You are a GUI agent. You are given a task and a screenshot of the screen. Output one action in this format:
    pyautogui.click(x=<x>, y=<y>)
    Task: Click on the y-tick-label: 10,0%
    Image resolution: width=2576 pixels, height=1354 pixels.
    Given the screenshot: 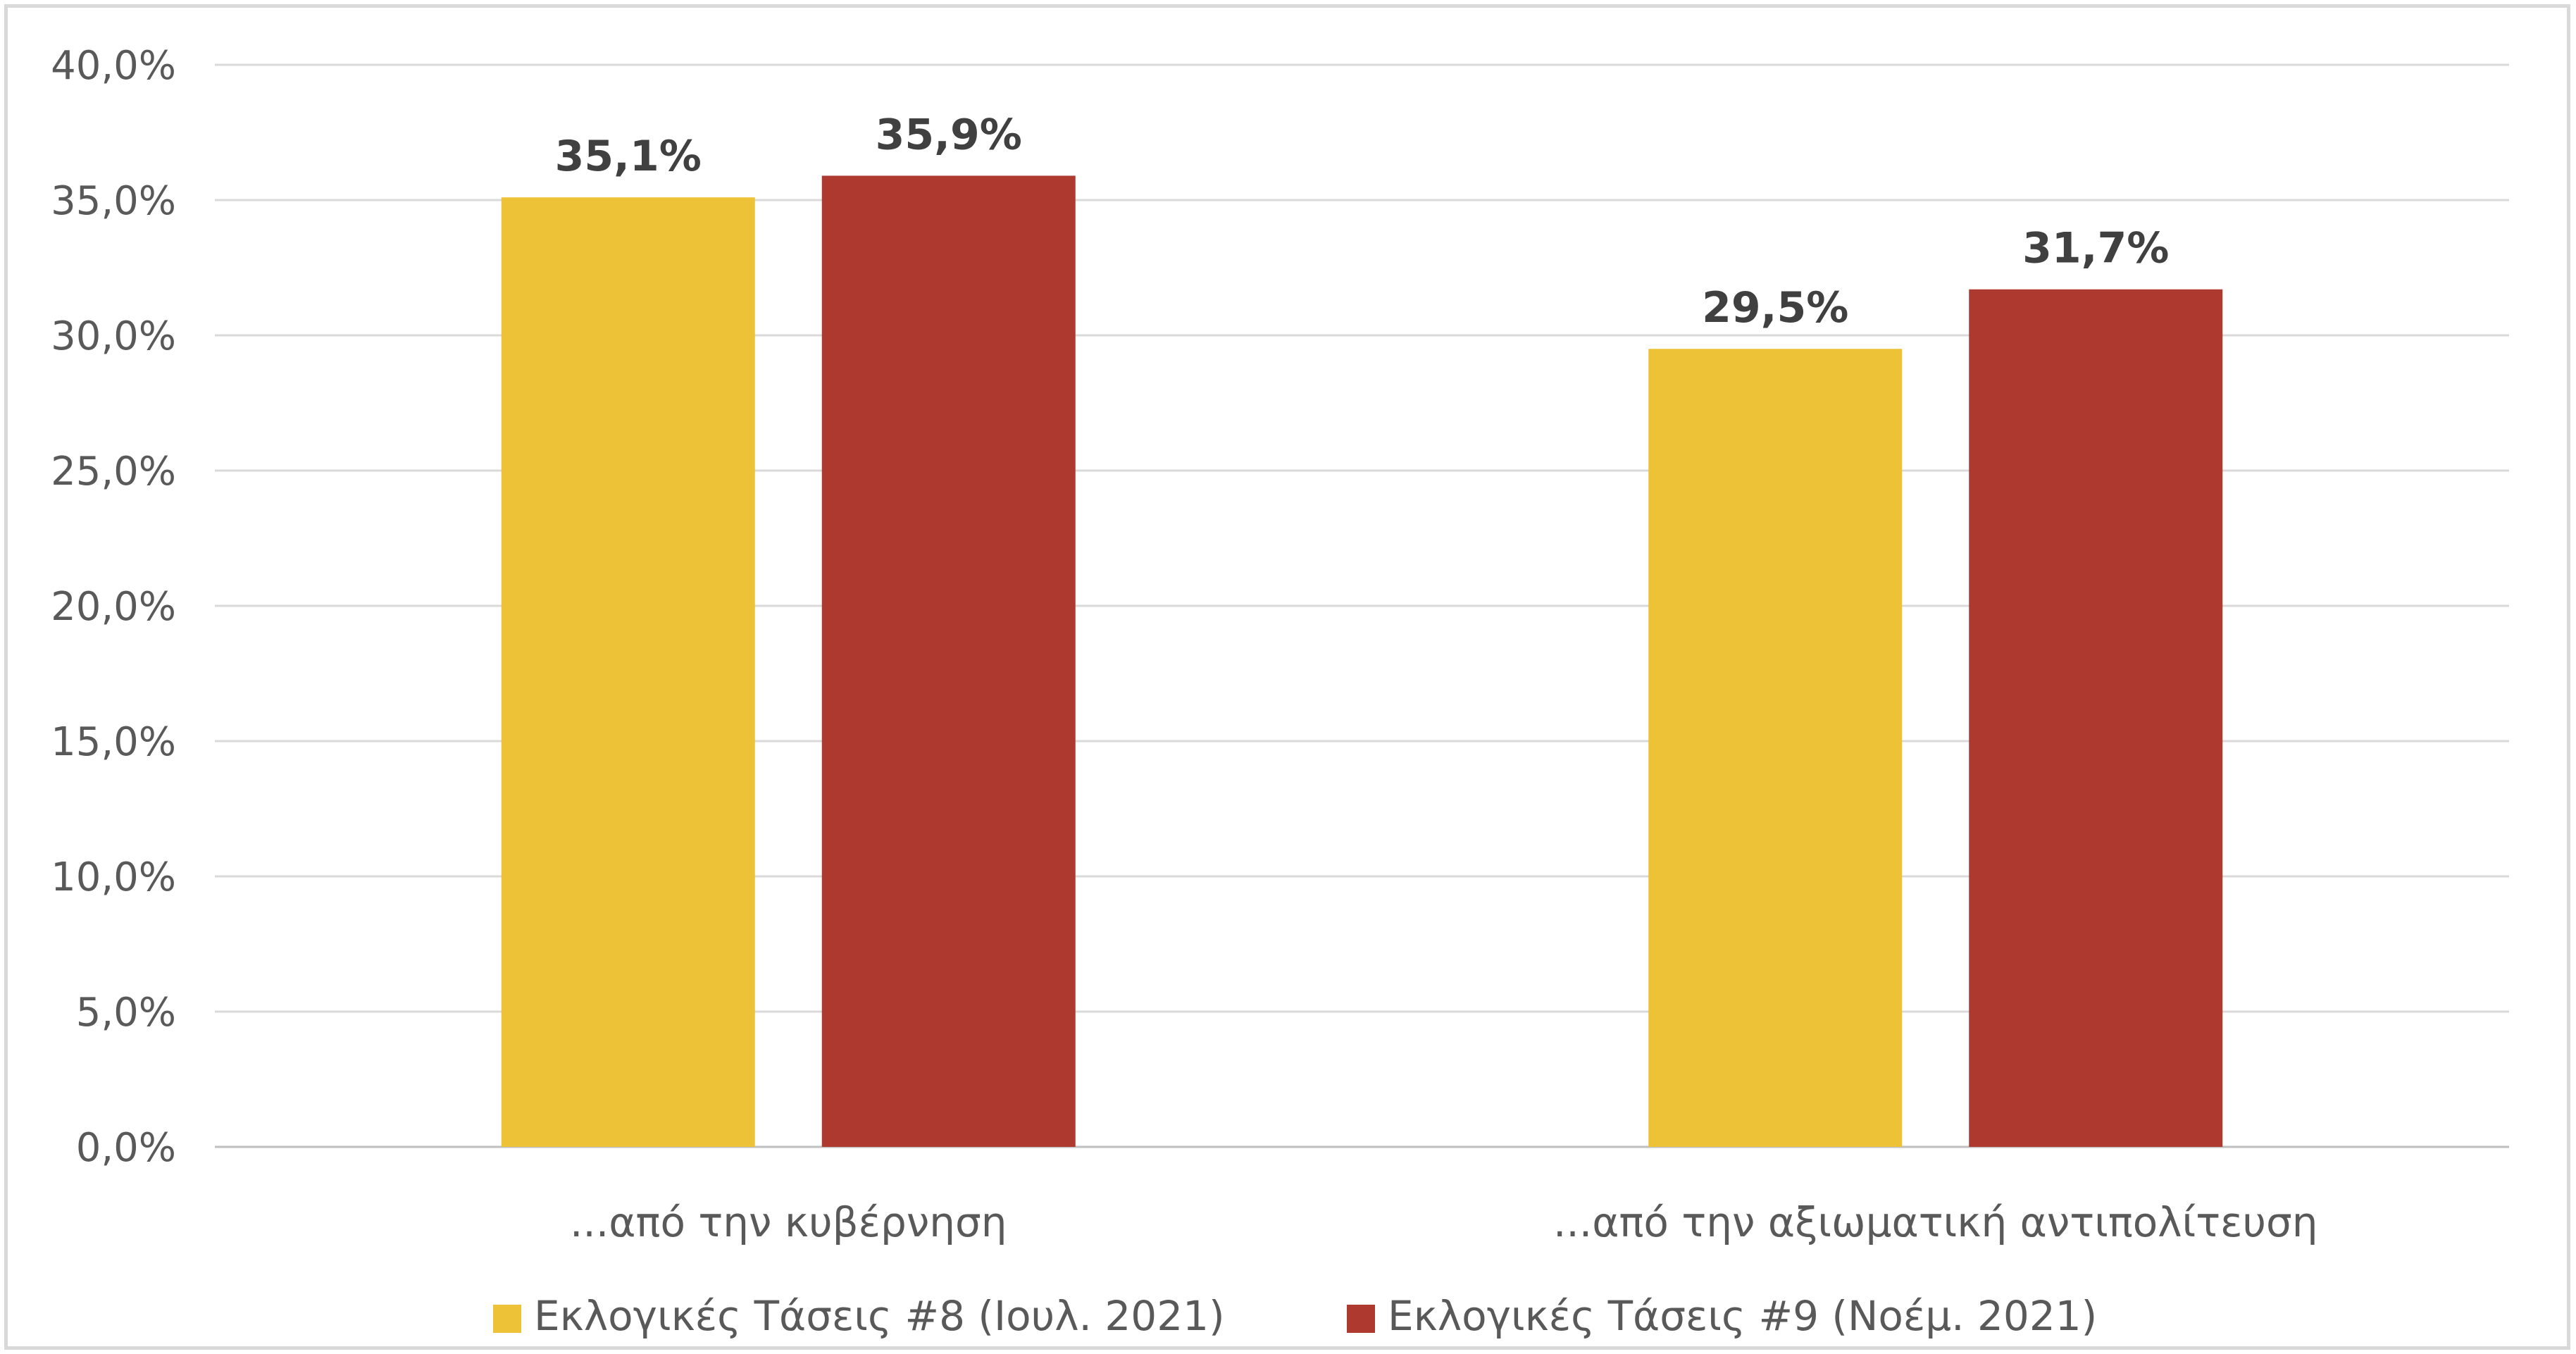 What is the action you would take?
    pyautogui.click(x=113, y=878)
    